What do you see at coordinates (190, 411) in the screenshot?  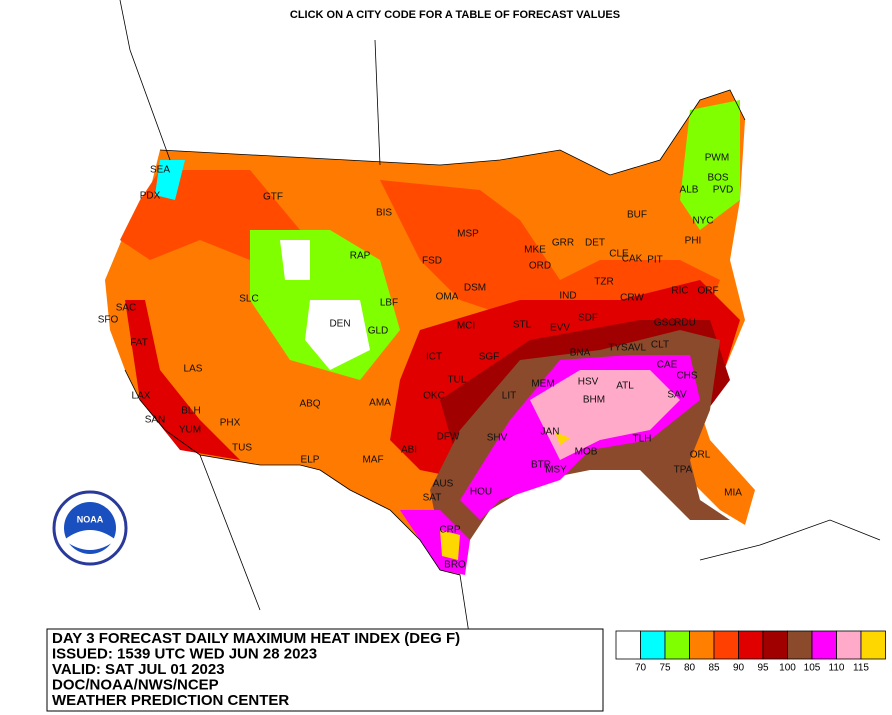 I see `city-code: BLH` at bounding box center [190, 411].